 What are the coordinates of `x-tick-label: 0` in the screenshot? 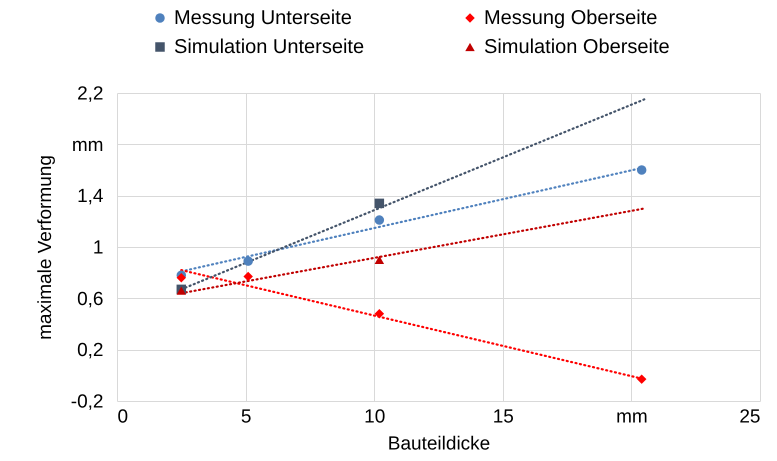 It's located at (123, 417).